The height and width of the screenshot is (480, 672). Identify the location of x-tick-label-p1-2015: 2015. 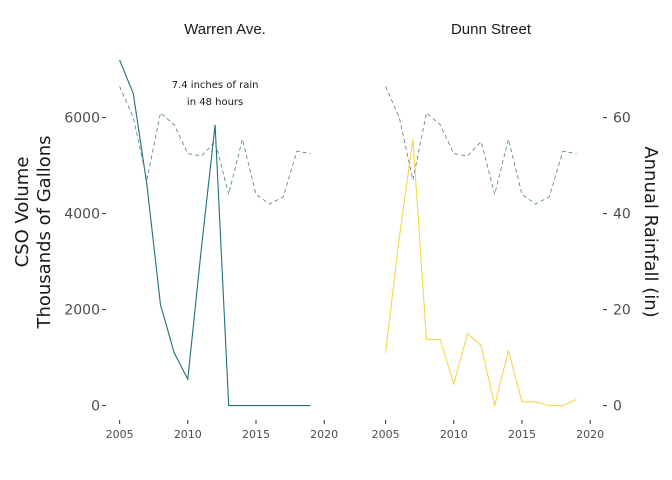
(522, 434).